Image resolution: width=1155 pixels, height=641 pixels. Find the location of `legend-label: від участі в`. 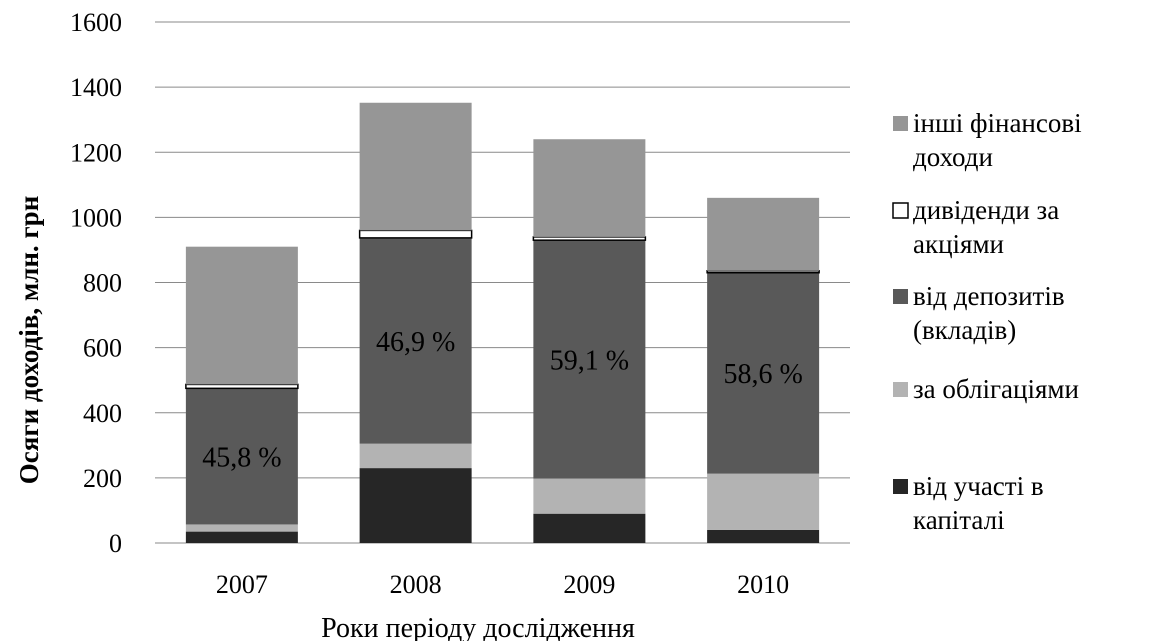

legend-label: від участі в is located at coordinates (978, 486).